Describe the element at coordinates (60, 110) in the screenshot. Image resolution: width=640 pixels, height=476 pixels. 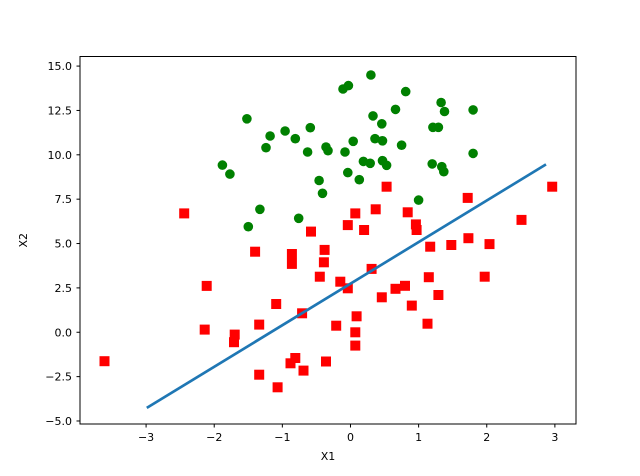
I see `y-tick-label: 12.5` at that location.